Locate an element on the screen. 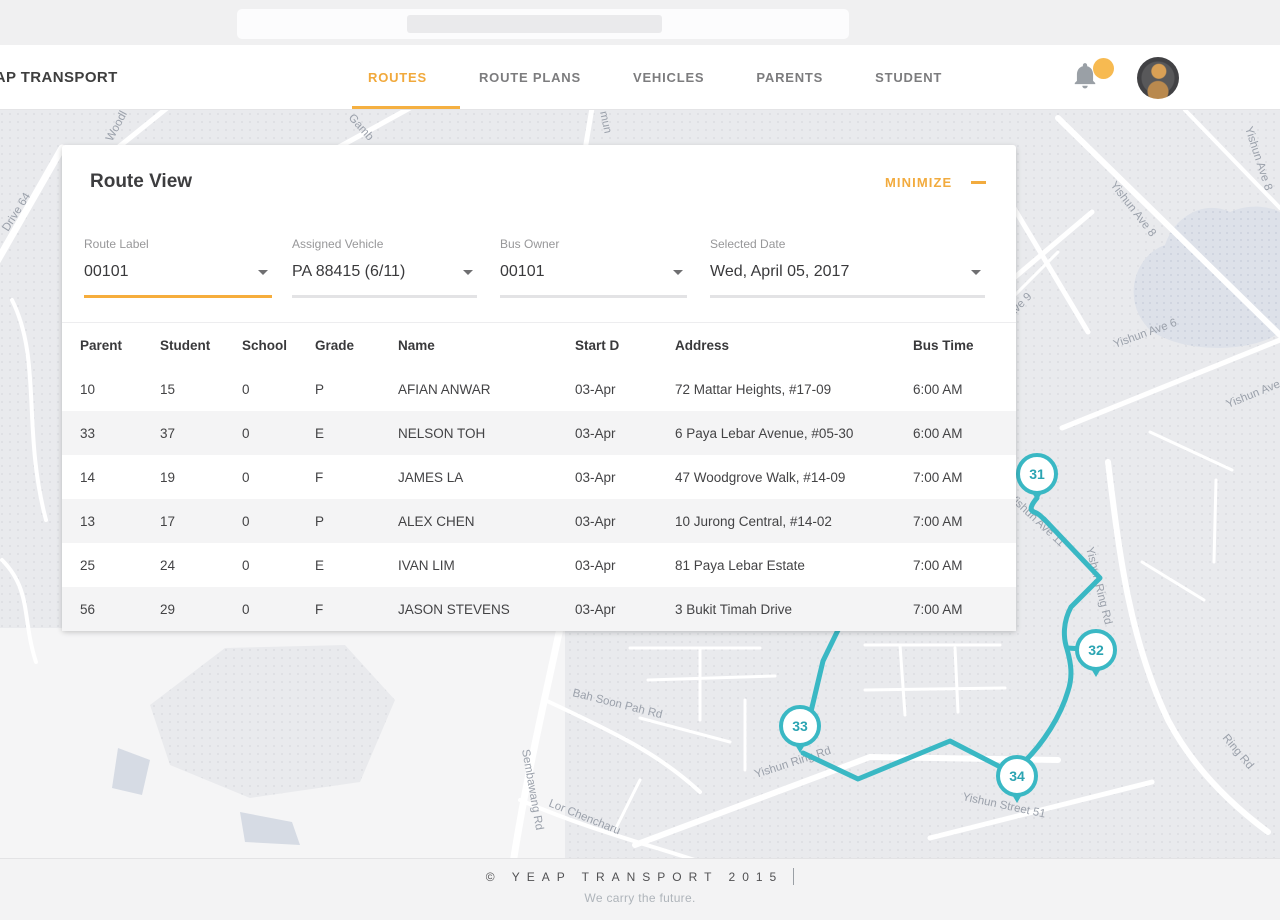  col-school: School is located at coordinates (265, 345).